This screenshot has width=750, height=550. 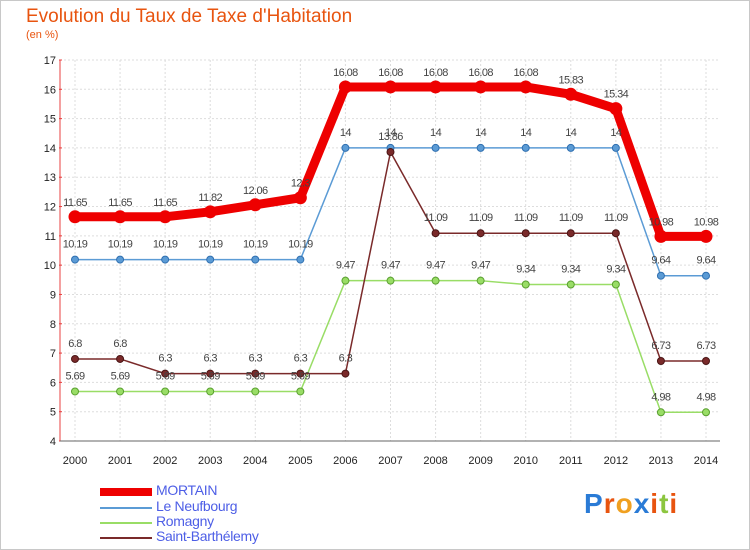 I want to click on y-tick-label-5: 5, so click(x=53, y=413).